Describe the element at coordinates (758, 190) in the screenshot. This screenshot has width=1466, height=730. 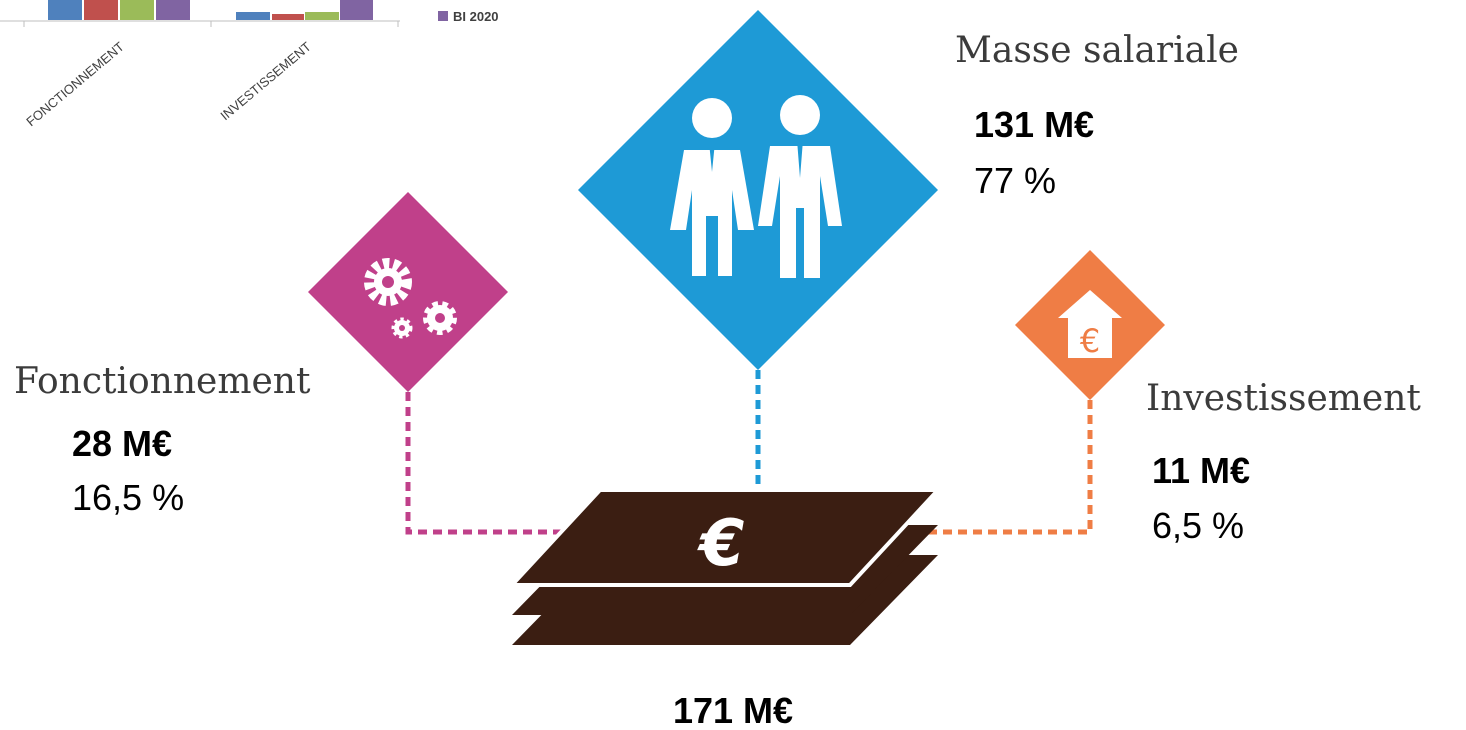
I see `salary-icon` at that location.